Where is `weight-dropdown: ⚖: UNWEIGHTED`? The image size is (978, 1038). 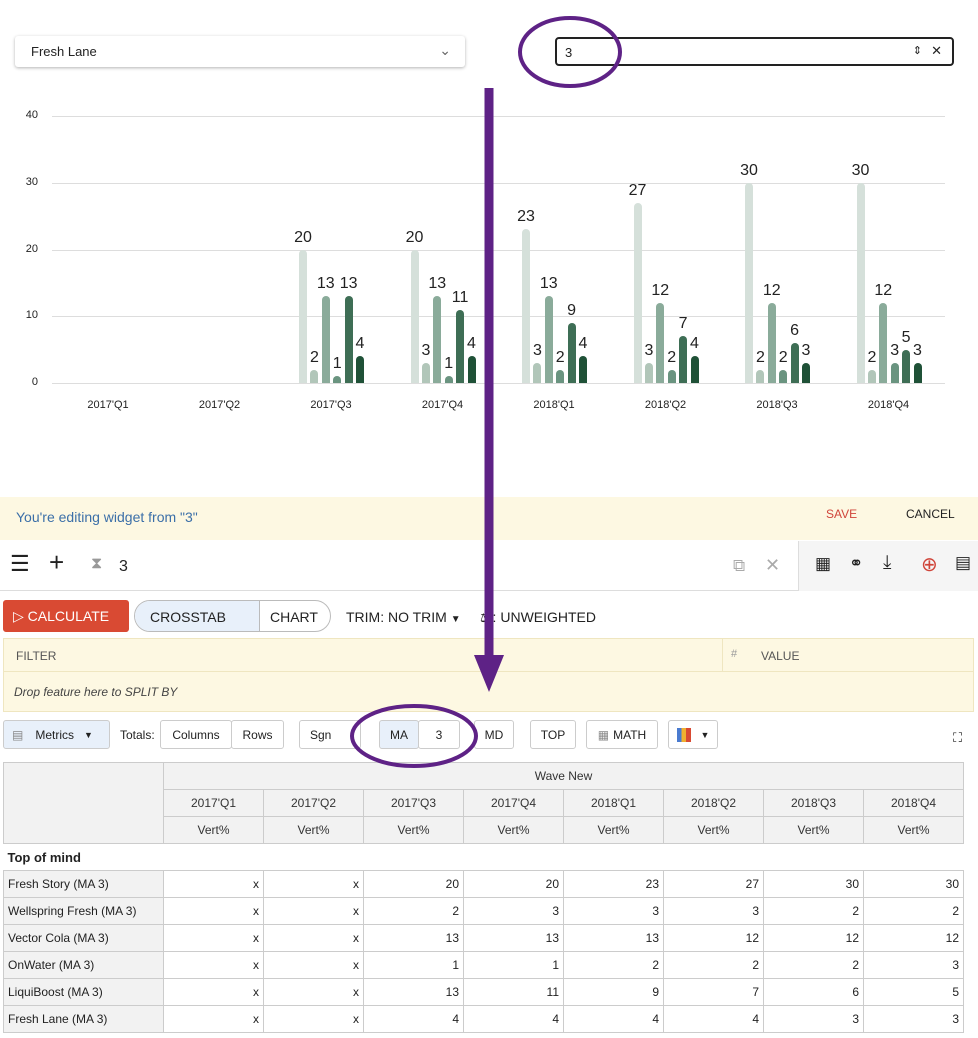
weight-dropdown: ⚖: UNWEIGHTED is located at coordinates (538, 617).